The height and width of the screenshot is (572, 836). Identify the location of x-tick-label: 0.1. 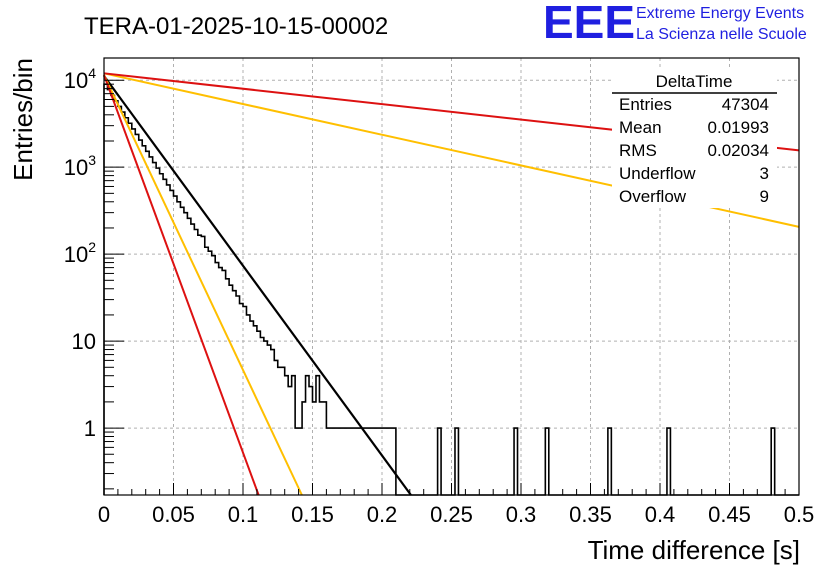
(243, 514).